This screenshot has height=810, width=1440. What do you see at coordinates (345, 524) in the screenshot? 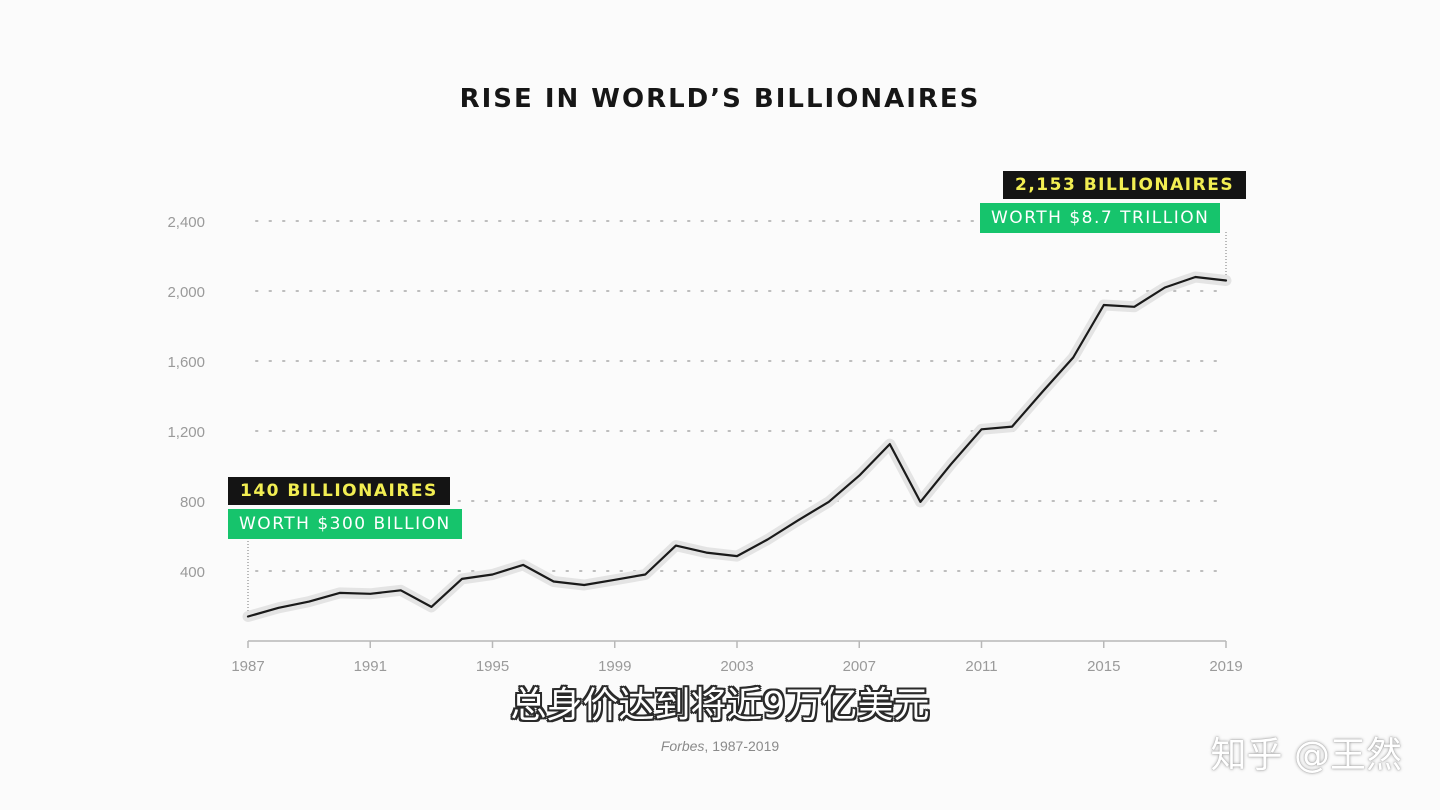
I see `start-worth-label: WORTH $300 BILLION` at bounding box center [345, 524].